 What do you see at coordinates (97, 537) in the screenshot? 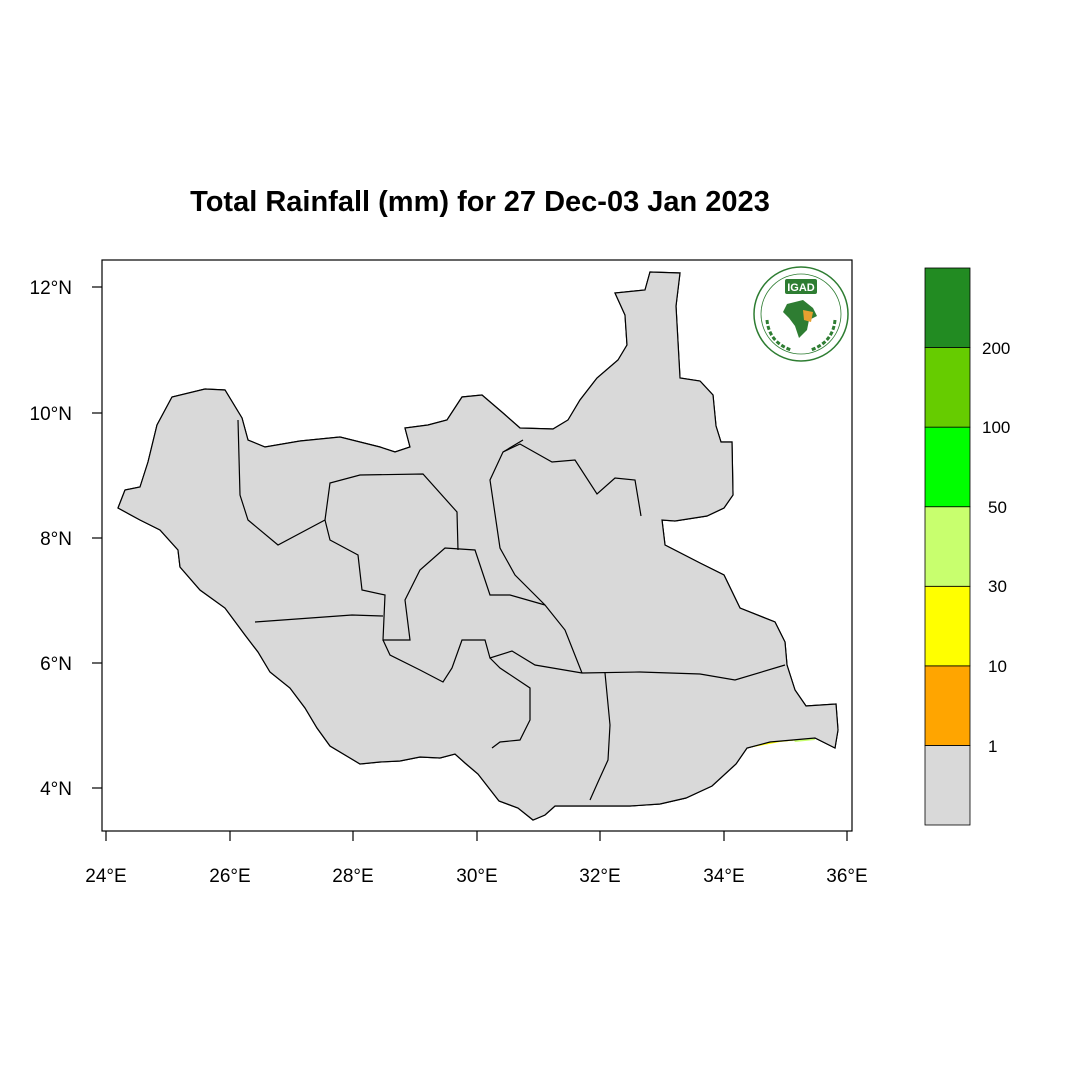
I see `y-axis` at bounding box center [97, 537].